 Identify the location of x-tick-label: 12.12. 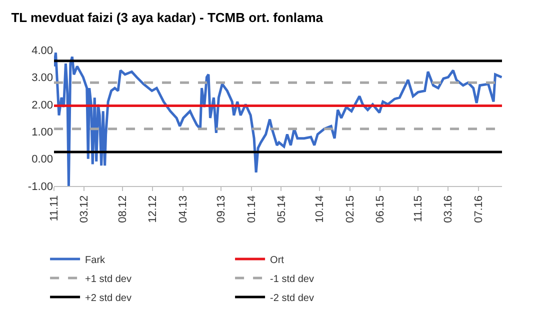
(153, 209).